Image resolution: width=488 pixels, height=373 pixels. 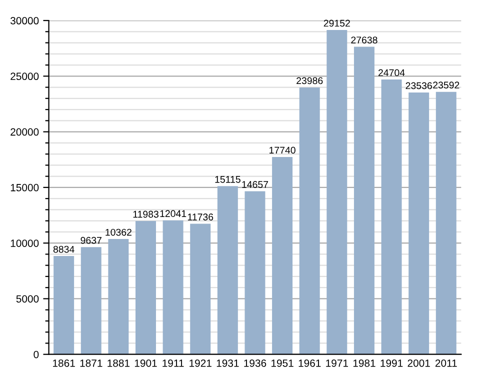 What do you see at coordinates (173, 214) in the screenshot?
I see `data-label: 12041` at bounding box center [173, 214].